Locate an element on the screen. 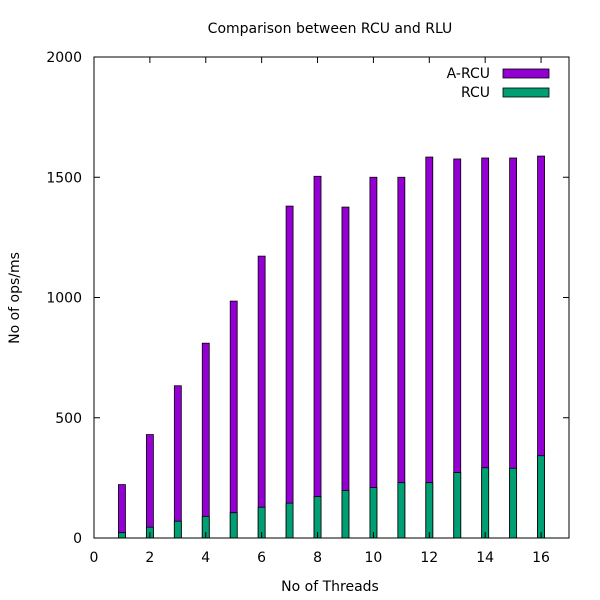  x-tick-label-4: 4 is located at coordinates (205, 558).